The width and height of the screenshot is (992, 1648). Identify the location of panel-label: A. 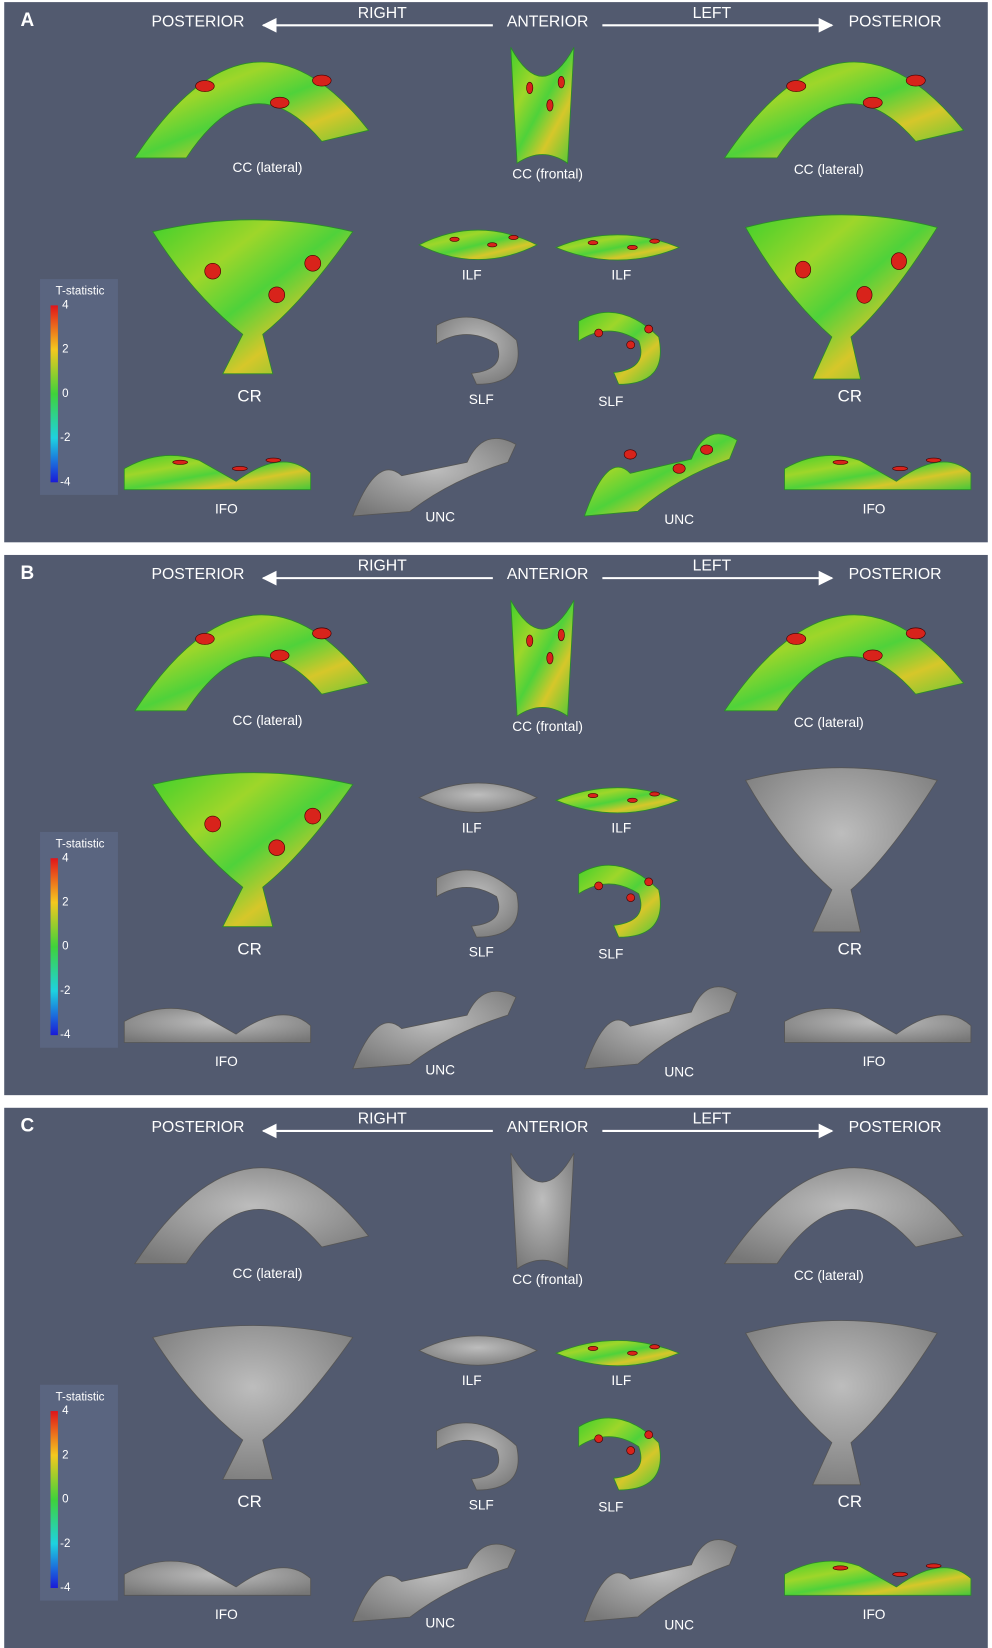
(28, 20).